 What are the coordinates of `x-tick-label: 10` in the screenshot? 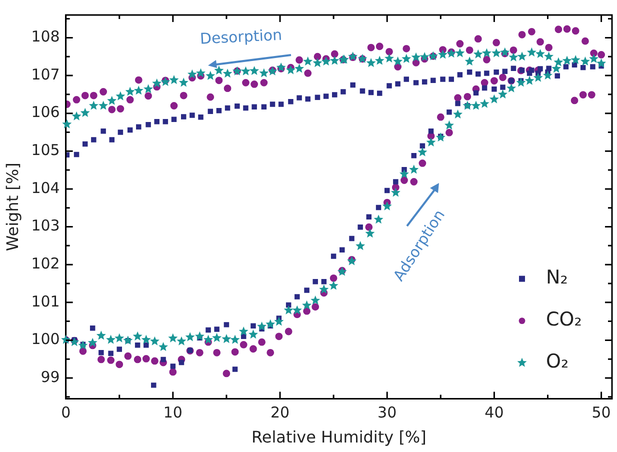 It's located at (172, 413).